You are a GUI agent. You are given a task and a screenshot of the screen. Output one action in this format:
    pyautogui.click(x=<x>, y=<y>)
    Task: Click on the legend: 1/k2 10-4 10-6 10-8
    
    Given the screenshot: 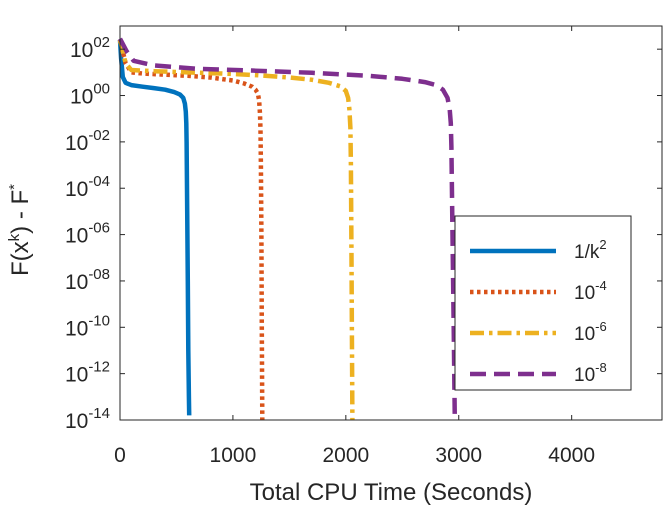 What is the action you would take?
    pyautogui.click(x=543, y=303)
    